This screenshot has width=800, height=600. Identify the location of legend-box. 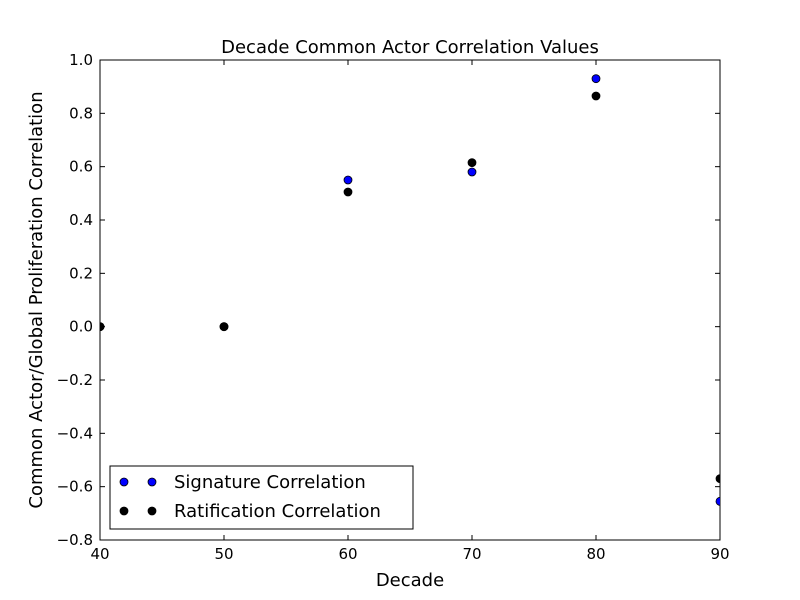
(261, 497).